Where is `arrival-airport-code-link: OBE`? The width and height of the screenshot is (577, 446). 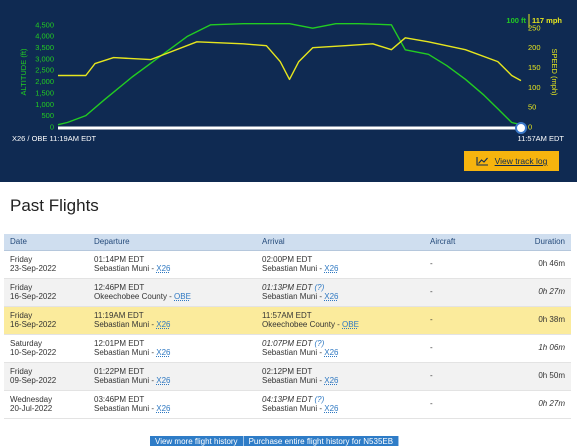
arrival-airport-code-link: OBE is located at coordinates (350, 324).